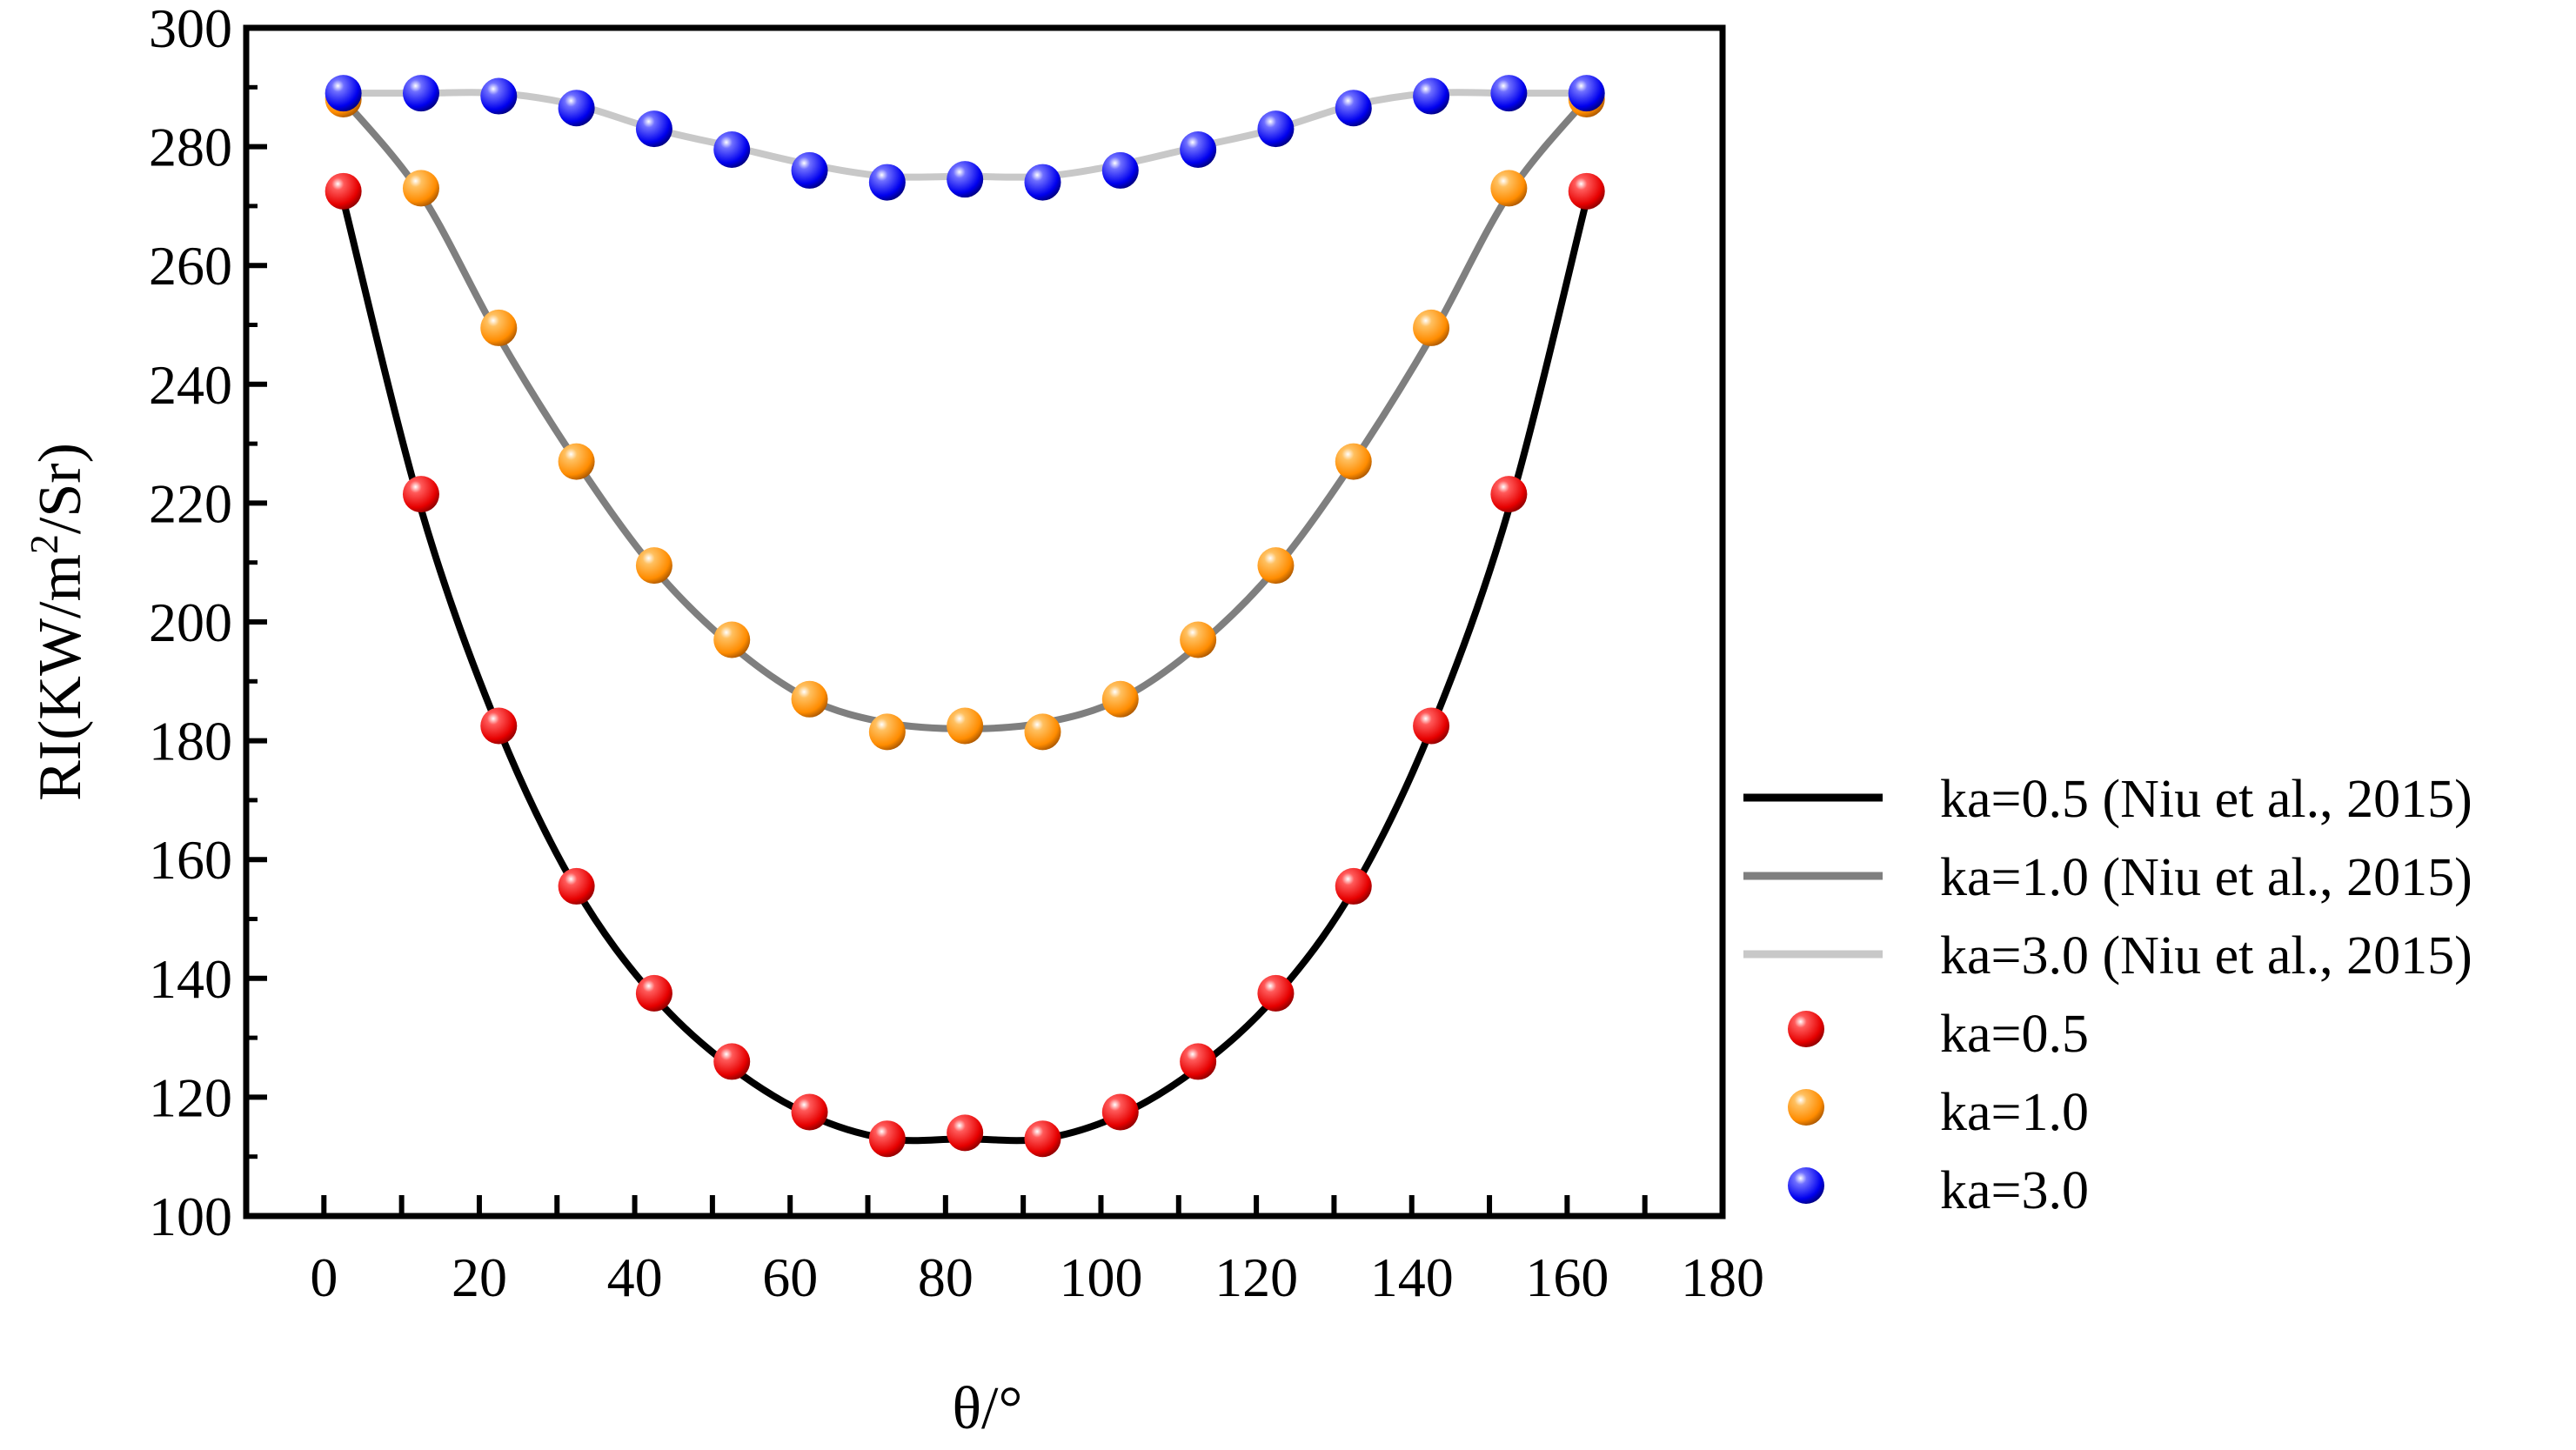 This screenshot has width=2576, height=1450. What do you see at coordinates (190, 979) in the screenshot?
I see `y-tick-label: 140` at bounding box center [190, 979].